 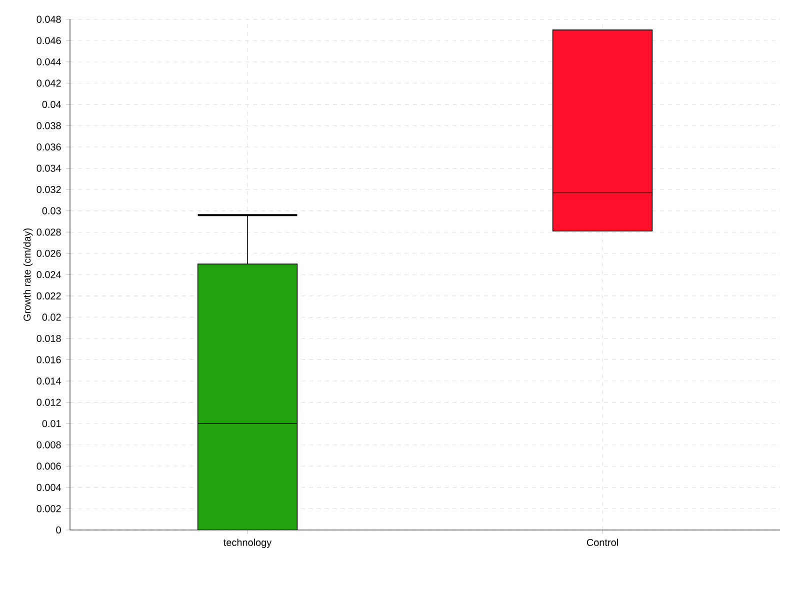 What do you see at coordinates (49, 168) in the screenshot?
I see `y-tick-label: 0.034` at bounding box center [49, 168].